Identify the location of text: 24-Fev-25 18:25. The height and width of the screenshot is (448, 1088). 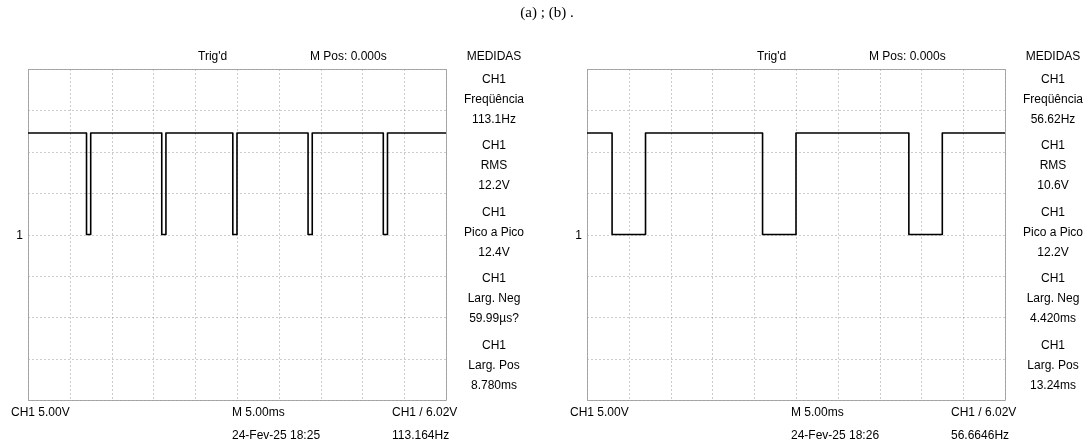
(276, 435).